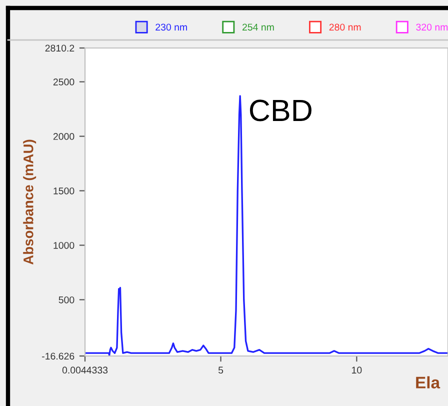 The width and height of the screenshot is (448, 406). What do you see at coordinates (66, 300) in the screenshot?
I see `y-tick-label: 500` at bounding box center [66, 300].